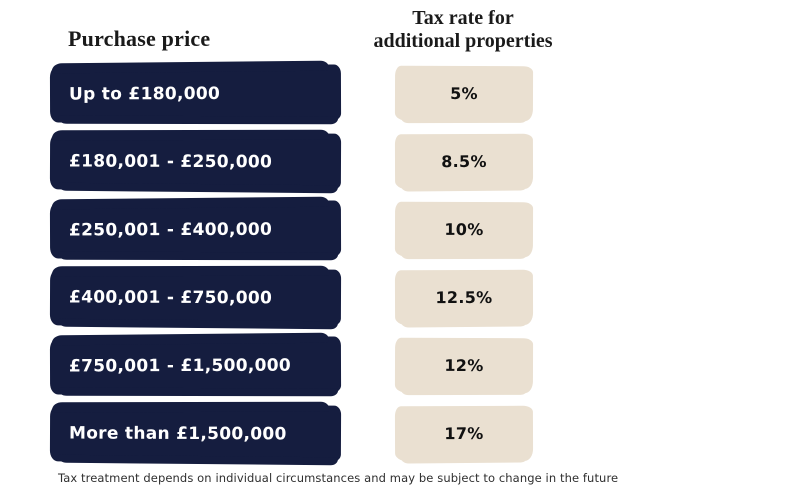  I want to click on table-row: £250,001 - £400,000 10%, so click(291, 229).